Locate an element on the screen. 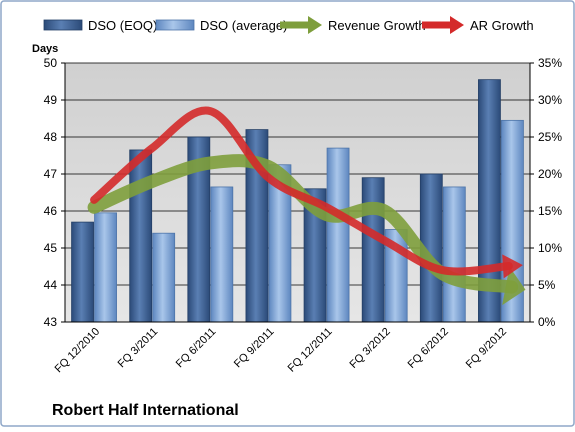  right-tick-label: 15% is located at coordinates (550, 211).